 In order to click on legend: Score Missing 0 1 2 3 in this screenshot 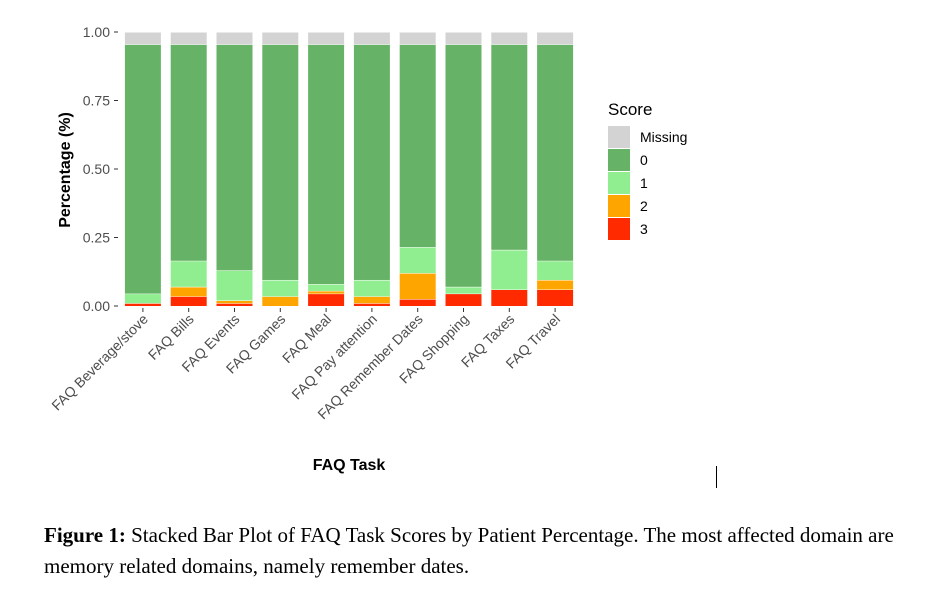, I will do `click(647, 170)`.